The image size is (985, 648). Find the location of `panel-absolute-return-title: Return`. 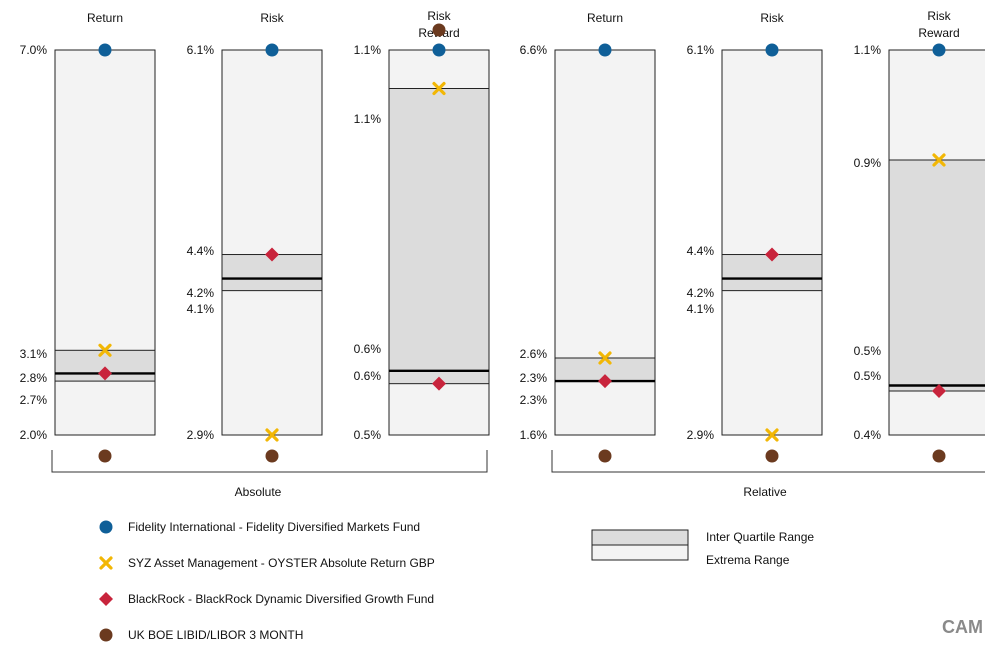

panel-absolute-return-title: Return is located at coordinates (105, 18).